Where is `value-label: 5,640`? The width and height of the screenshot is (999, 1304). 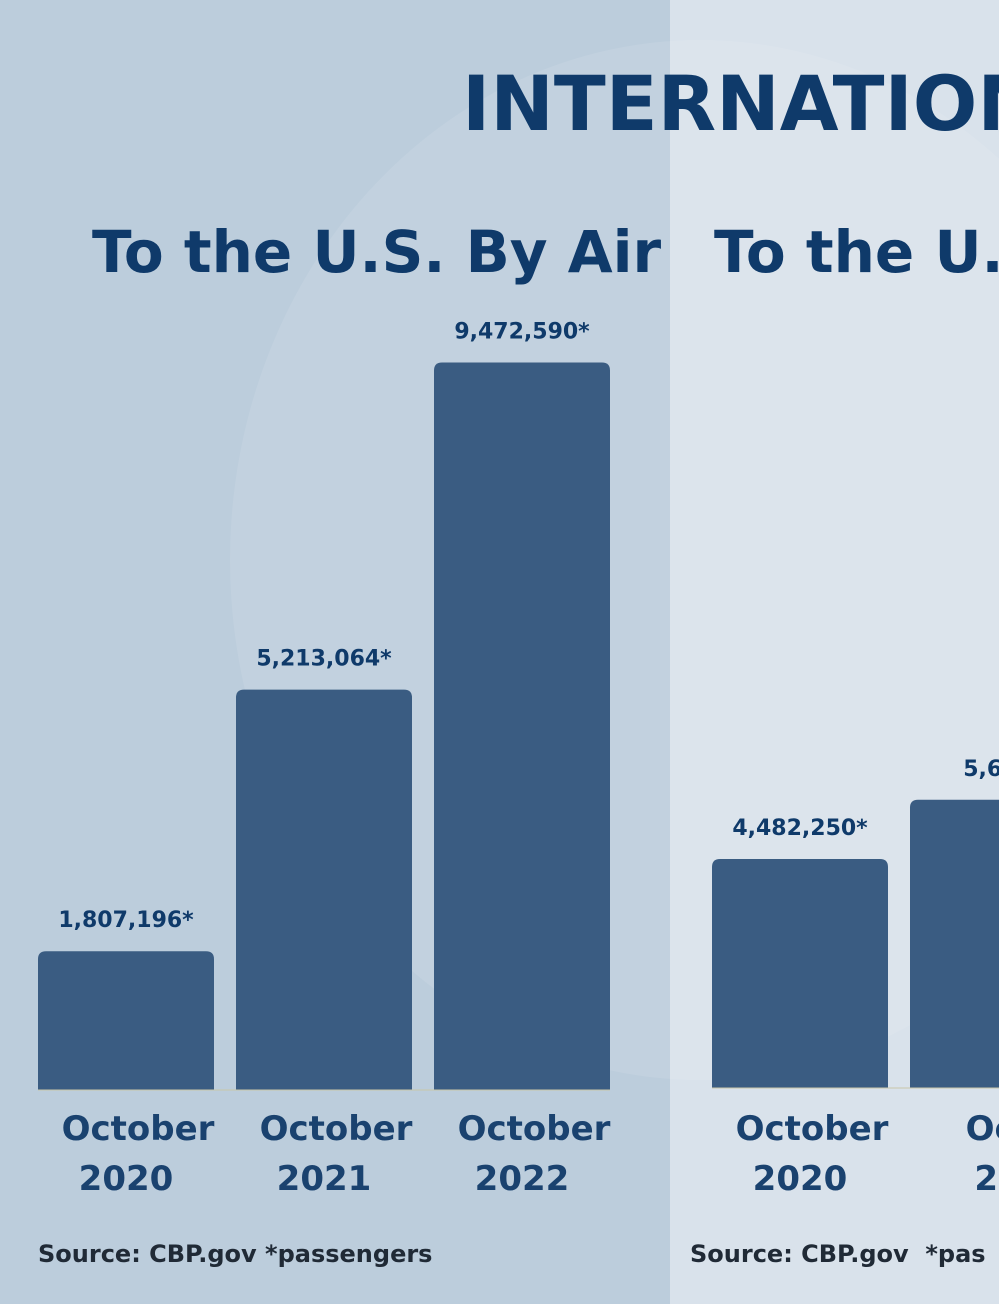
value-label: 5,640 is located at coordinates (981, 769).